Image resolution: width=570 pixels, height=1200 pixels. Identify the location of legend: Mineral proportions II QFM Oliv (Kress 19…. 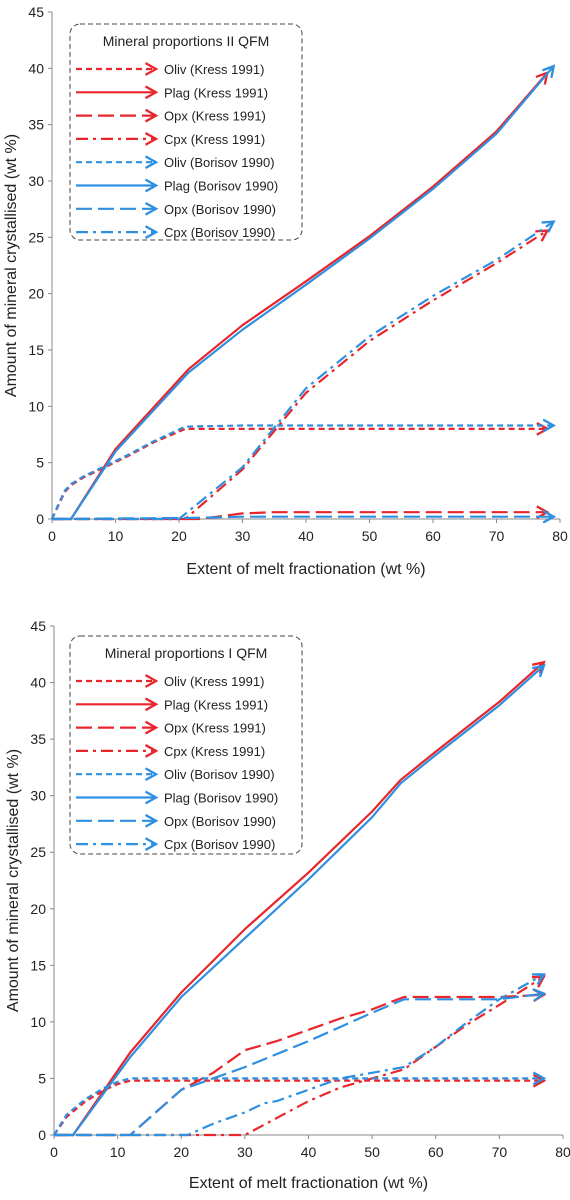
(186, 132).